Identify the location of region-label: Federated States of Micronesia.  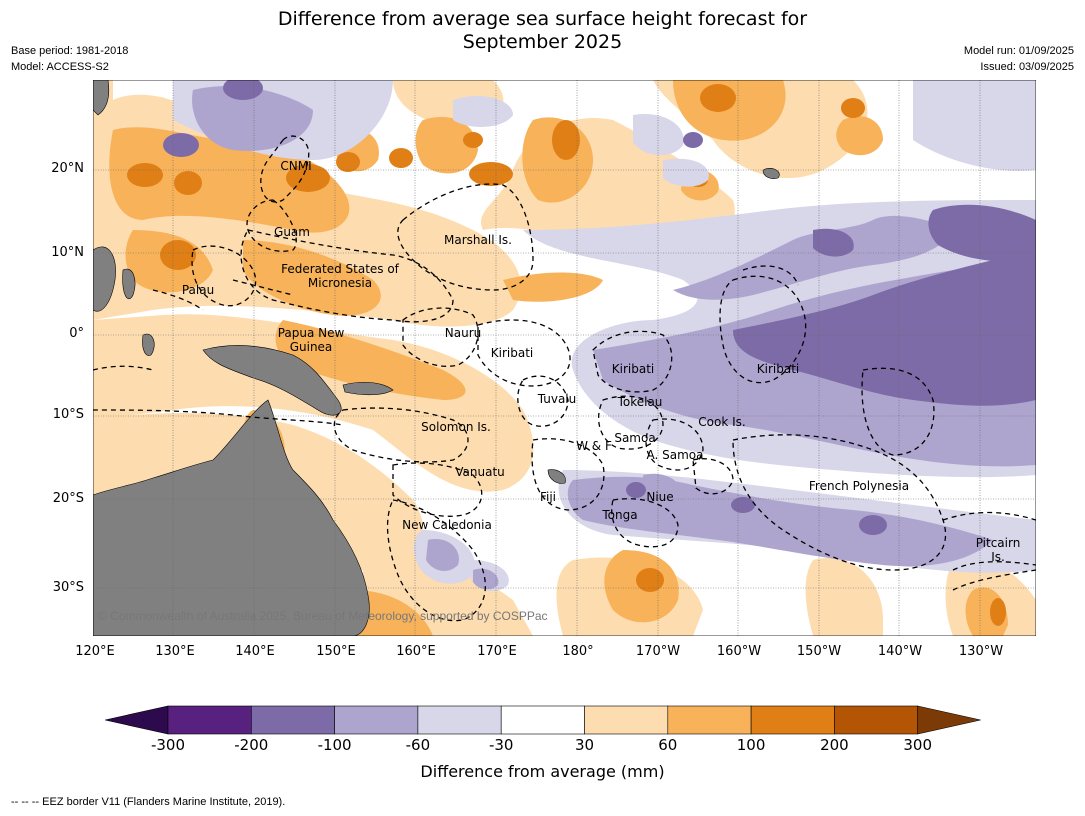
(340, 276).